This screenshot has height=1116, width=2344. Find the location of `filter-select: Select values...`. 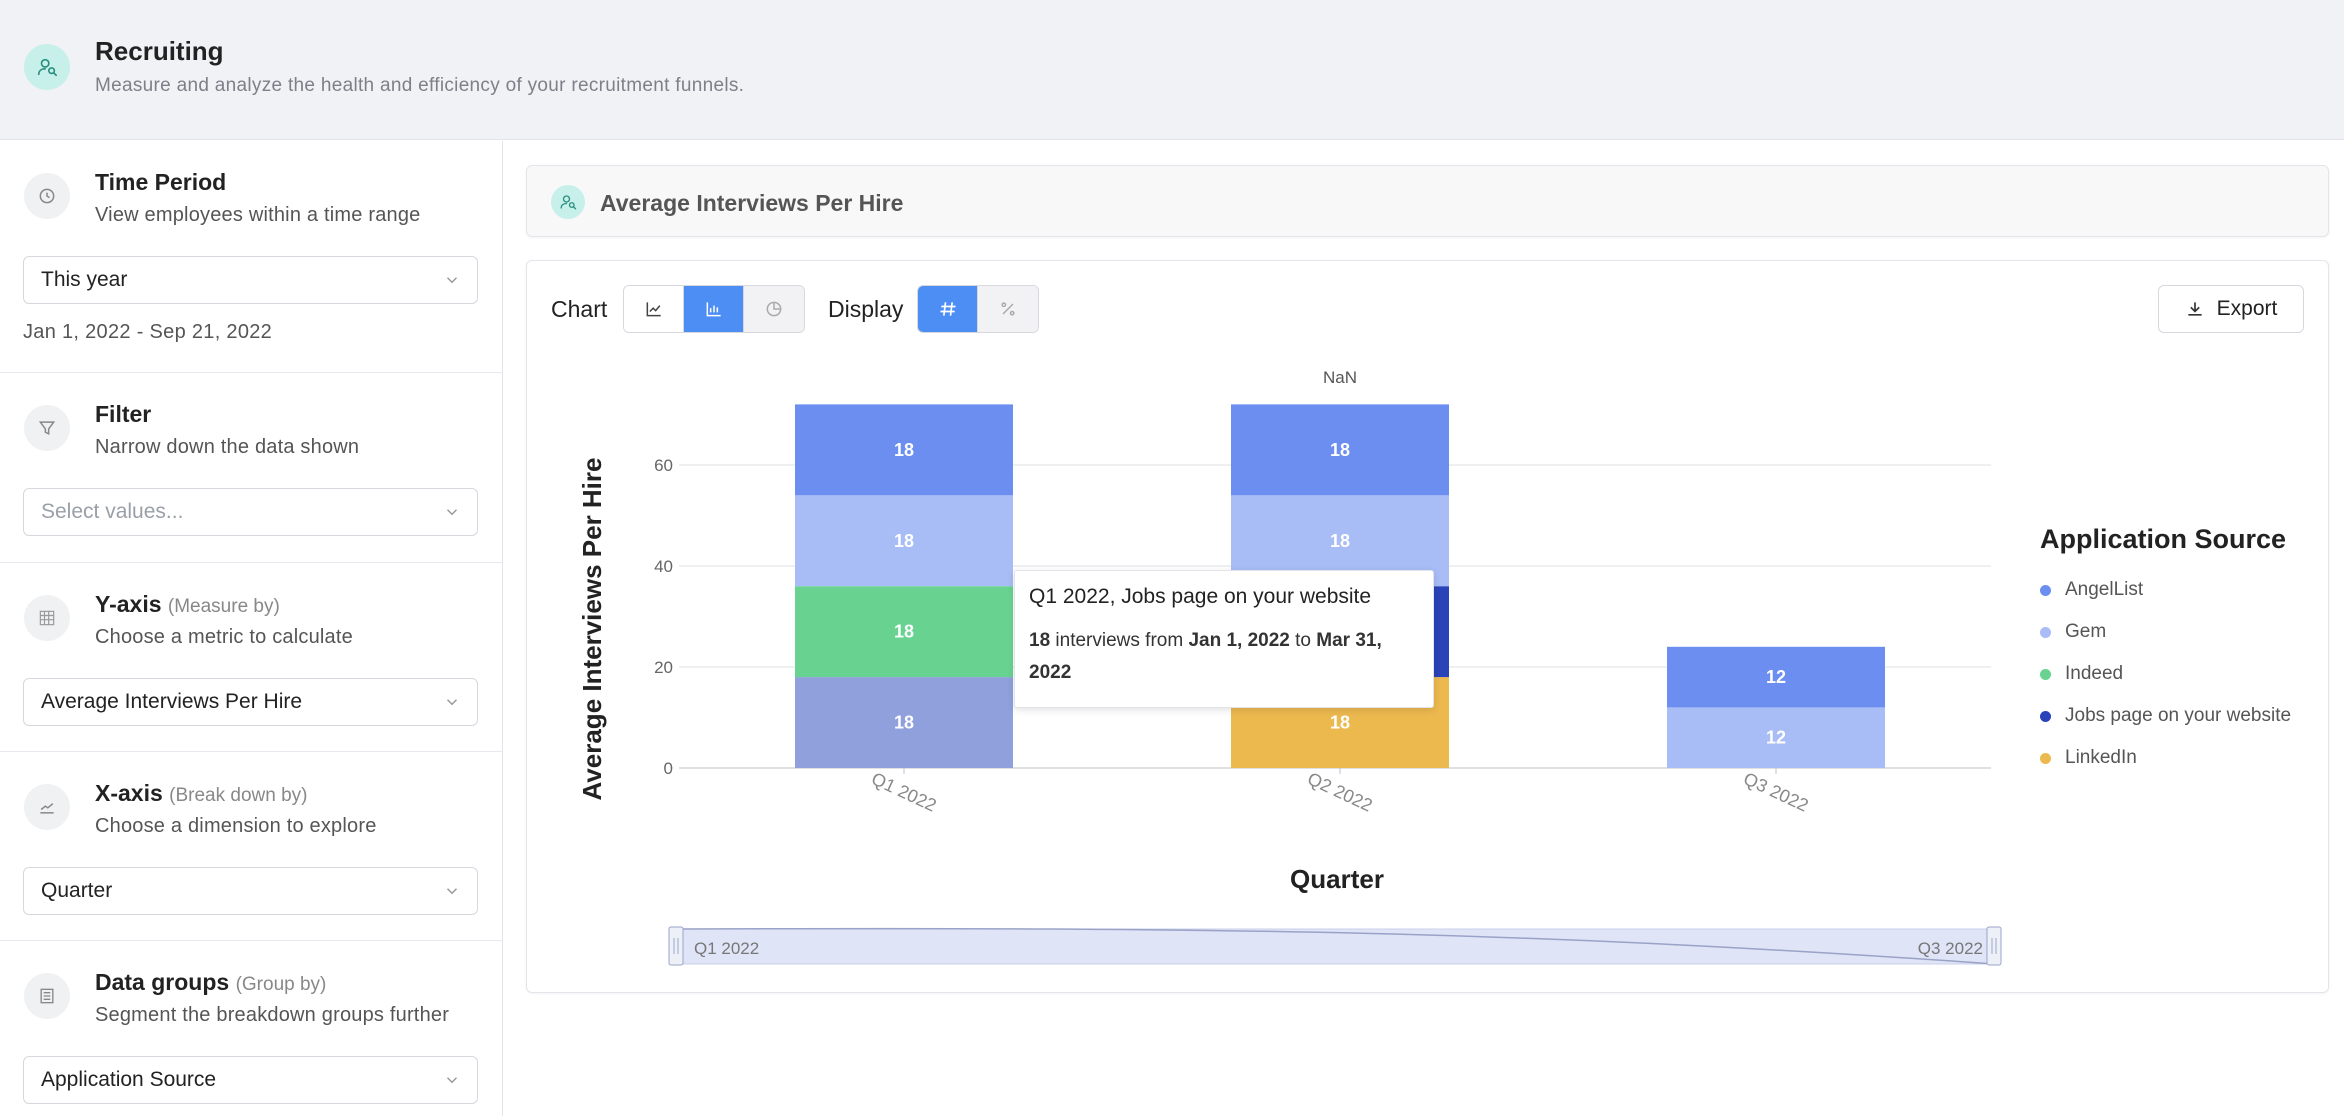

filter-select: Select values... is located at coordinates (250, 512).